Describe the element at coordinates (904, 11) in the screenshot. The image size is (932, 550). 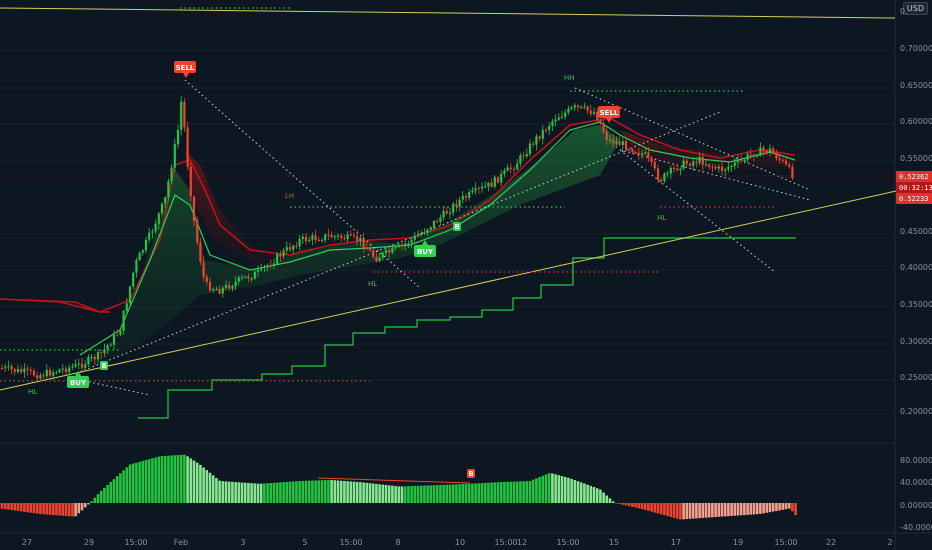
I see `price-tick: 0.` at that location.